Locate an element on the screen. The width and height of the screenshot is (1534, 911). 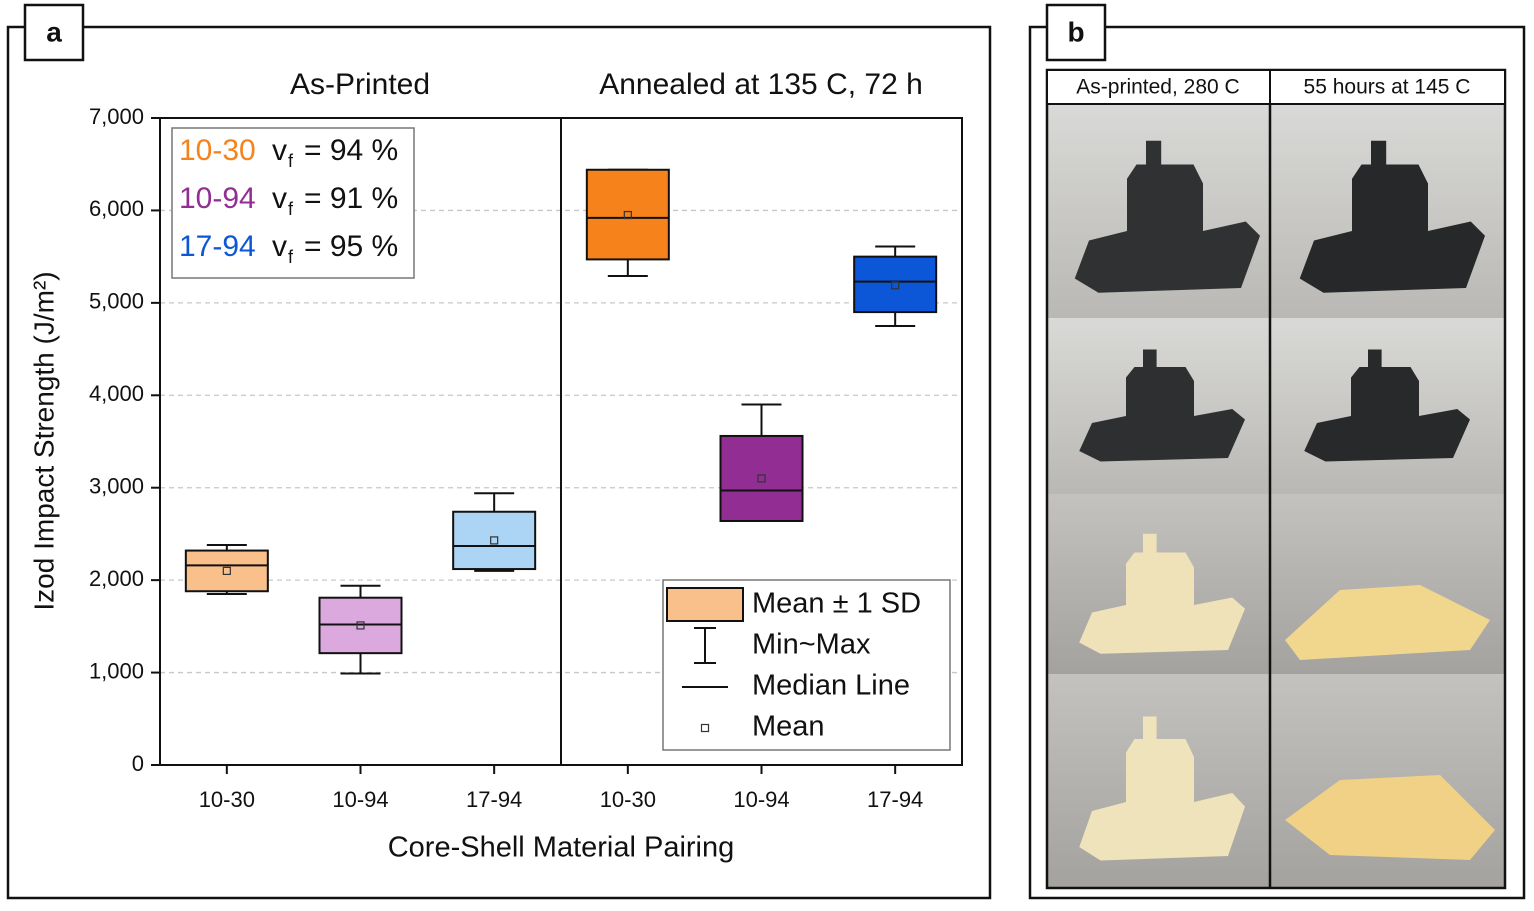
legend-label: Min~Max is located at coordinates (811, 645).